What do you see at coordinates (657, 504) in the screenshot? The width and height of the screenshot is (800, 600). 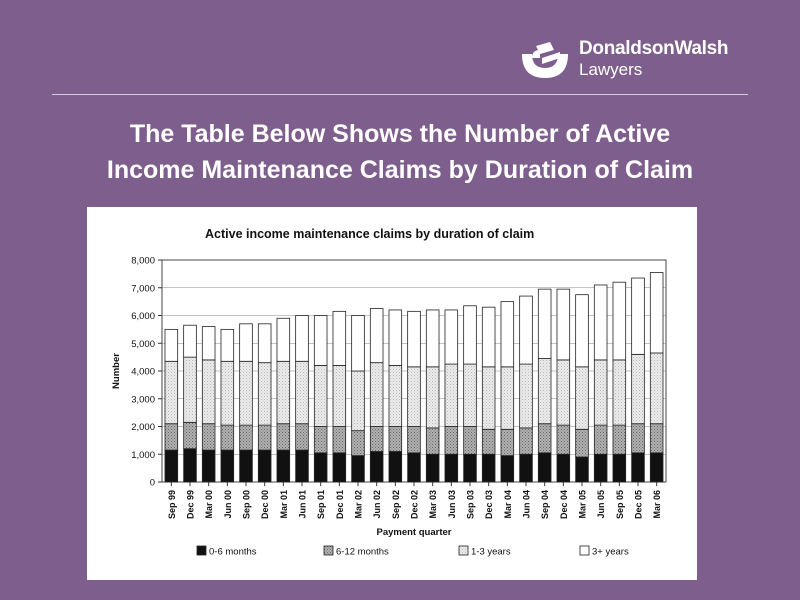 I see `x-tick-label: Mar 06` at bounding box center [657, 504].